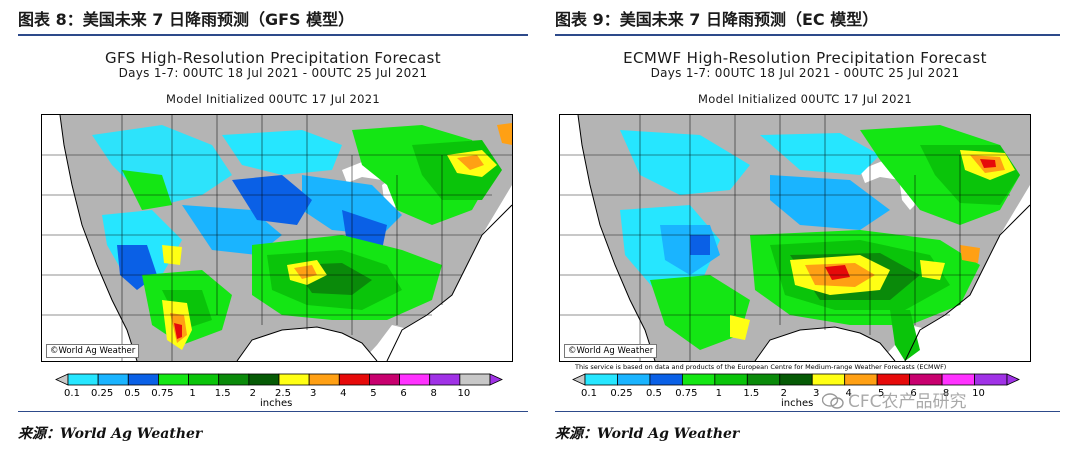 Image resolution: width=1080 pixels, height=449 pixels. What do you see at coordinates (283, 393) in the screenshot?
I see `legend-tick-label: 2.5` at bounding box center [283, 393].